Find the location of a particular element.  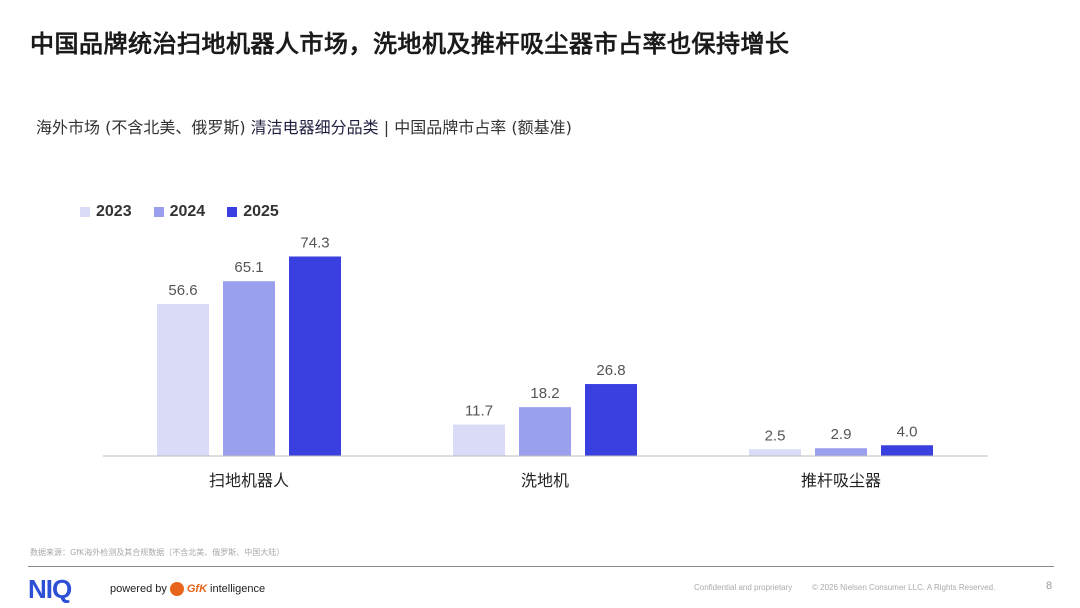

subtitle-metric: | 中国品牌市占率 (额基准) is located at coordinates (475, 127).